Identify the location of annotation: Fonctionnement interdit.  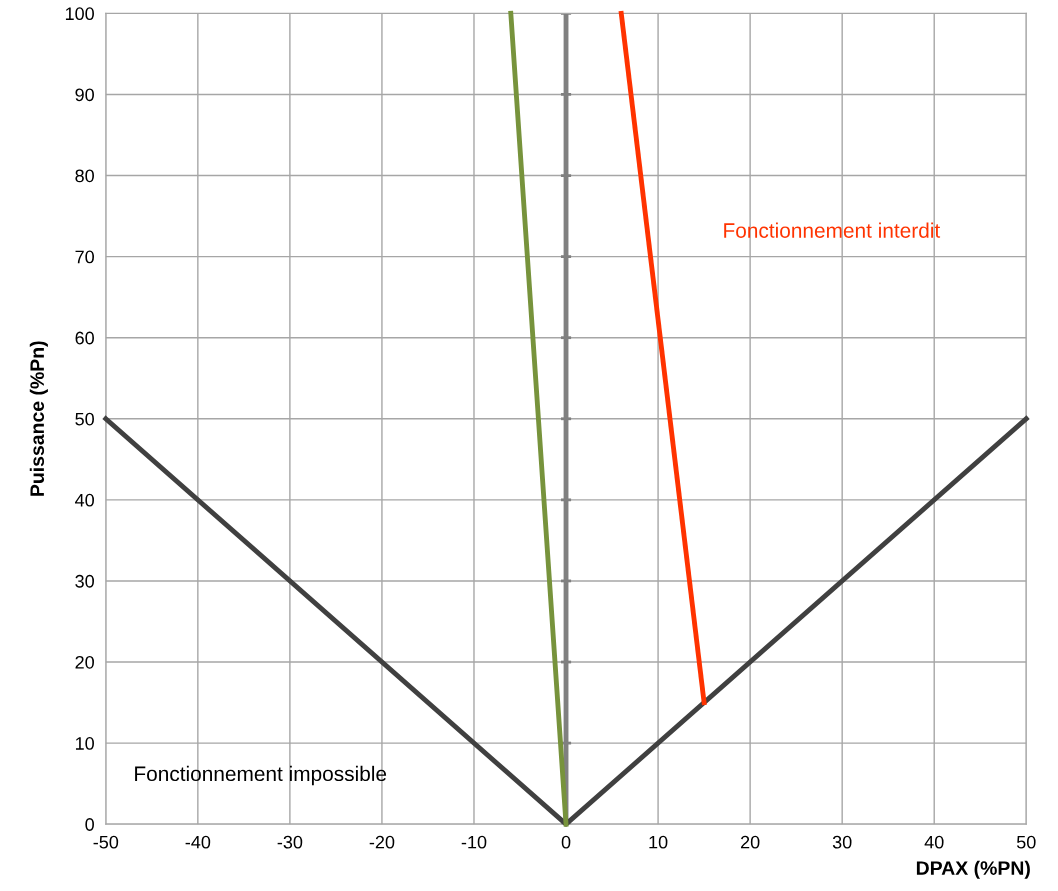
(832, 230).